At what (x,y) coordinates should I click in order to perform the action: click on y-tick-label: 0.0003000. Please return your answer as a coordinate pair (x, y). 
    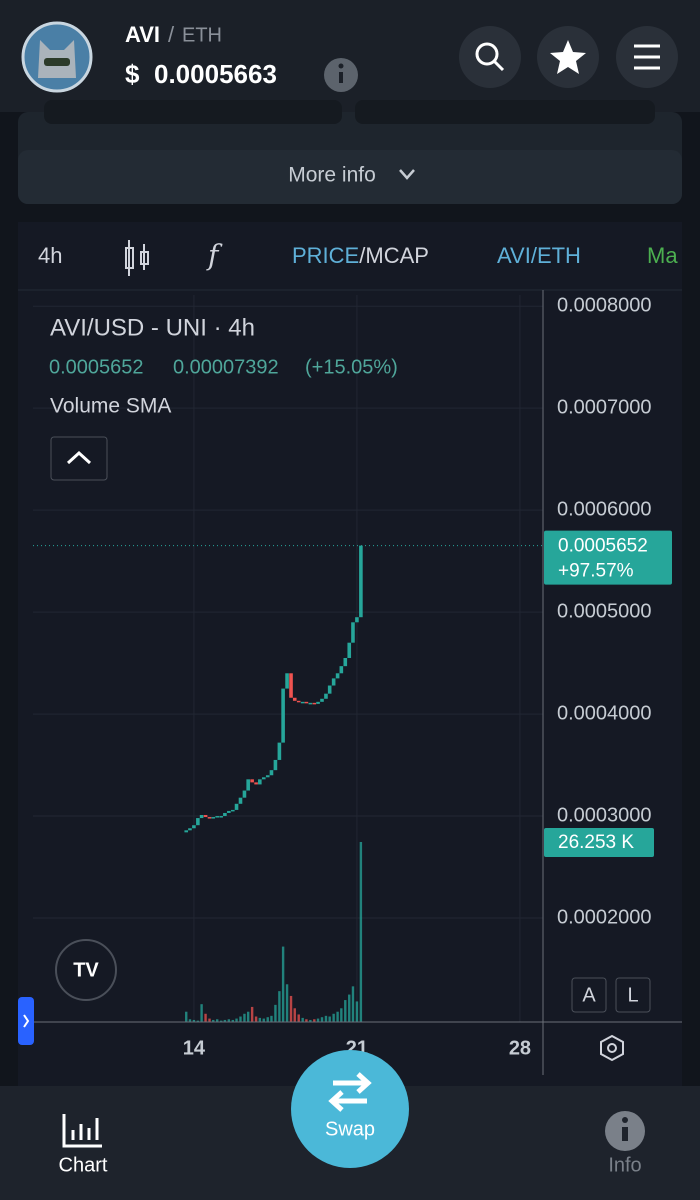
    Looking at the image, I should click on (604, 815).